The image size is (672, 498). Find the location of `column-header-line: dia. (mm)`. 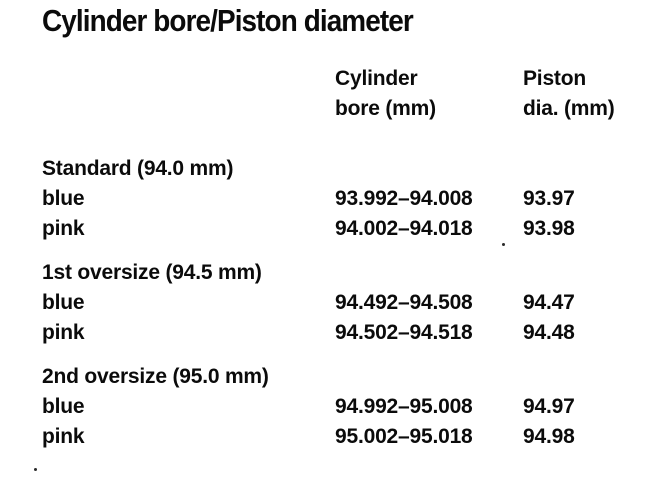

column-header-line: dia. (mm) is located at coordinates (569, 108).